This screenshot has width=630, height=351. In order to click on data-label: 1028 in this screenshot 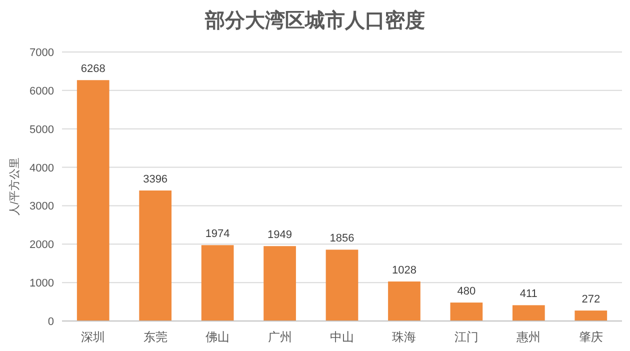, I will do `click(404, 270)`.